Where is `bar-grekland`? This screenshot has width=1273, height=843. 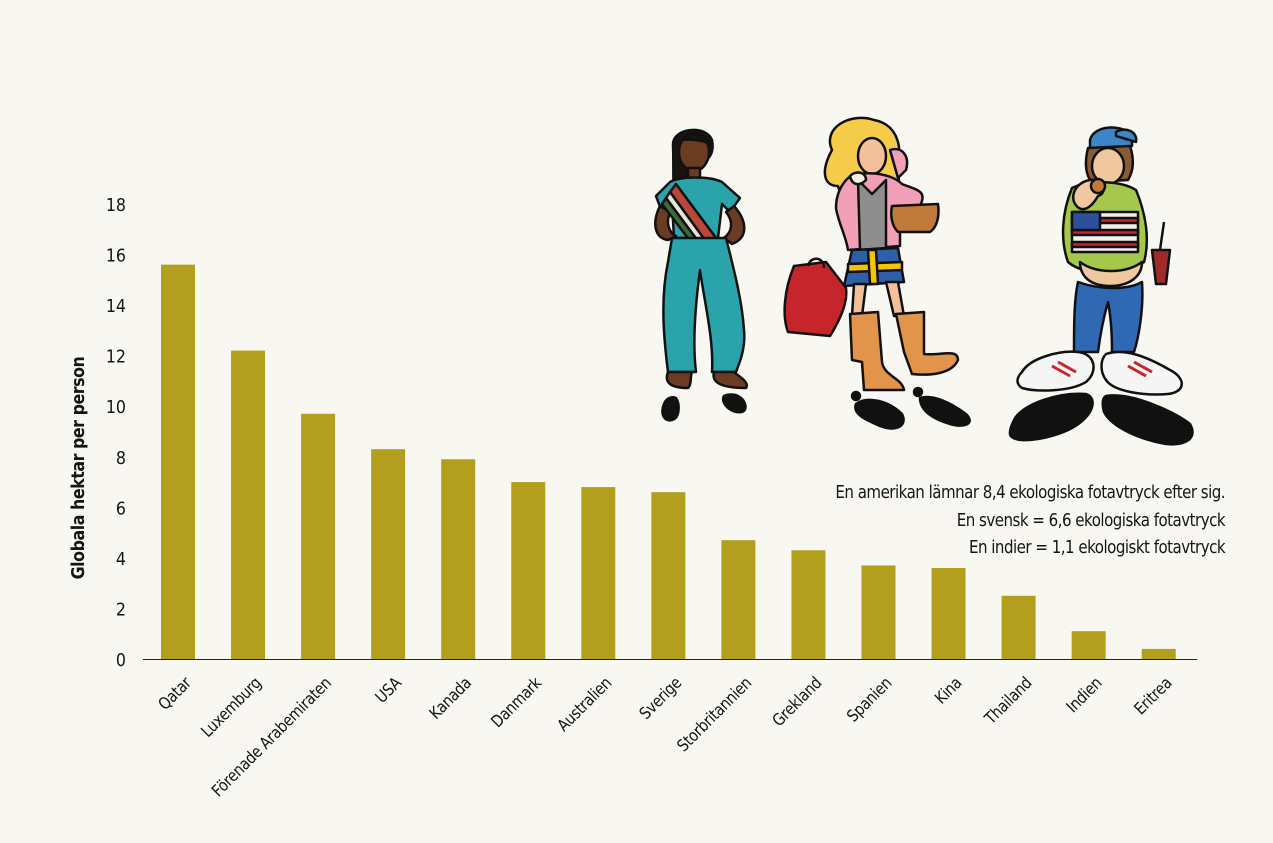
bar-grekland is located at coordinates (808, 604).